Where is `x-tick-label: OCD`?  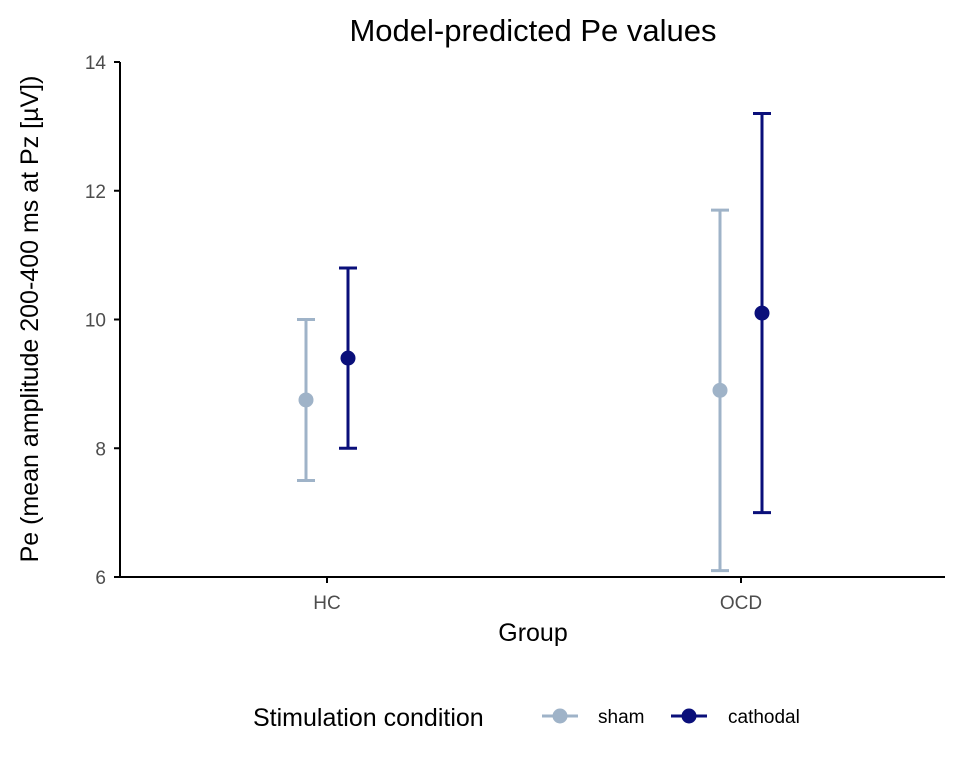
x-tick-label: OCD is located at coordinates (741, 603).